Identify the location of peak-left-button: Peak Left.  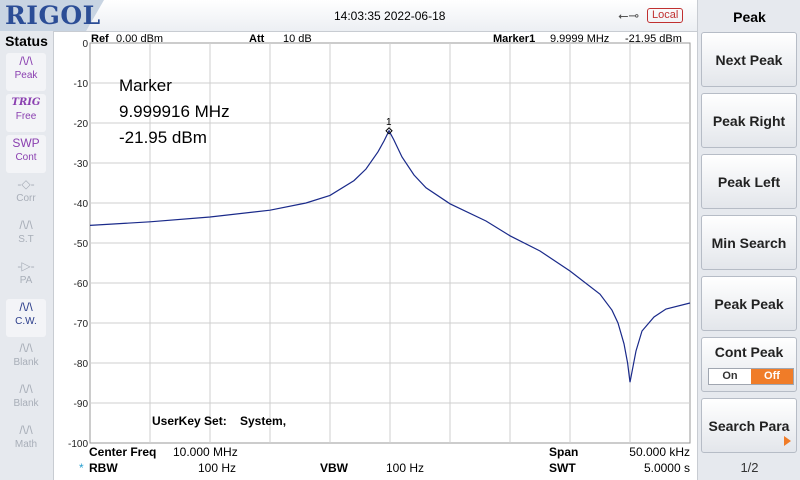
(749, 181).